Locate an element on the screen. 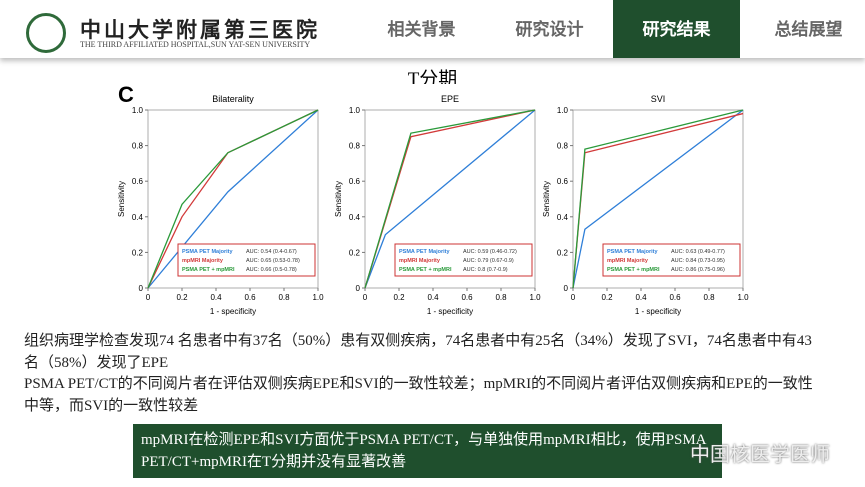 This screenshot has height=487, width=865. chart-title: Bilaterality is located at coordinates (233, 99).